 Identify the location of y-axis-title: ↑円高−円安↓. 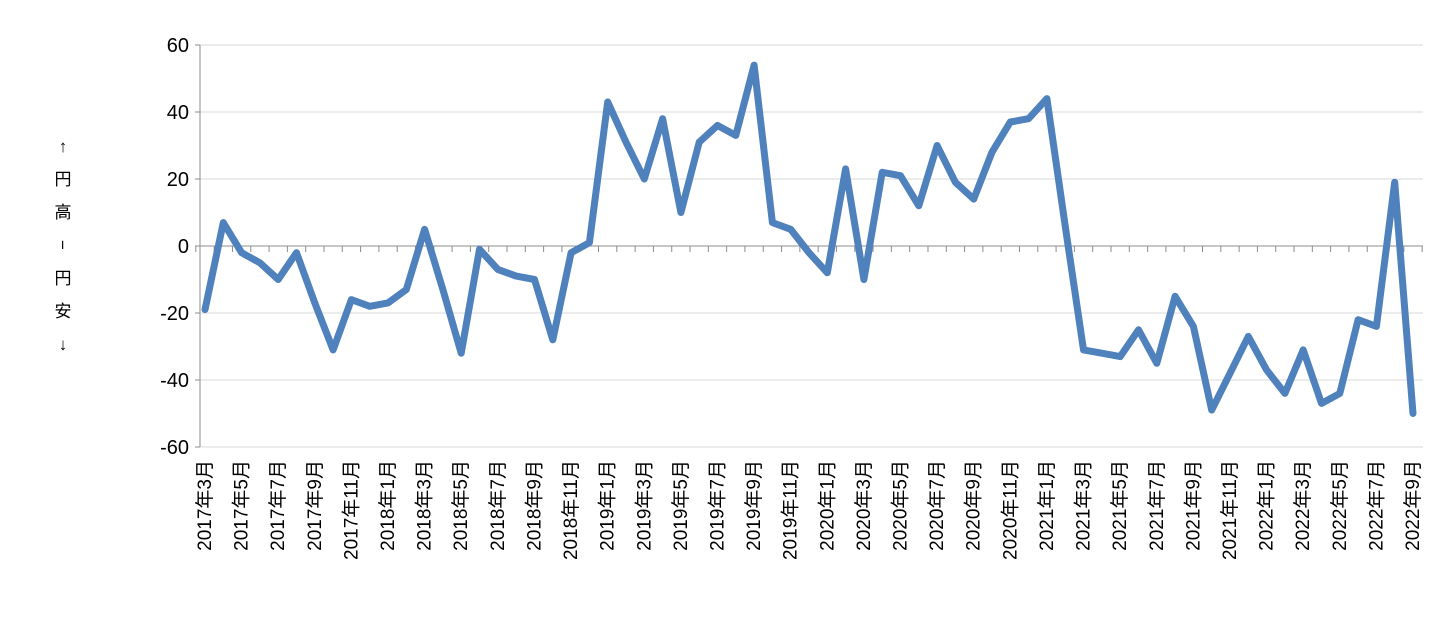
(62, 245).